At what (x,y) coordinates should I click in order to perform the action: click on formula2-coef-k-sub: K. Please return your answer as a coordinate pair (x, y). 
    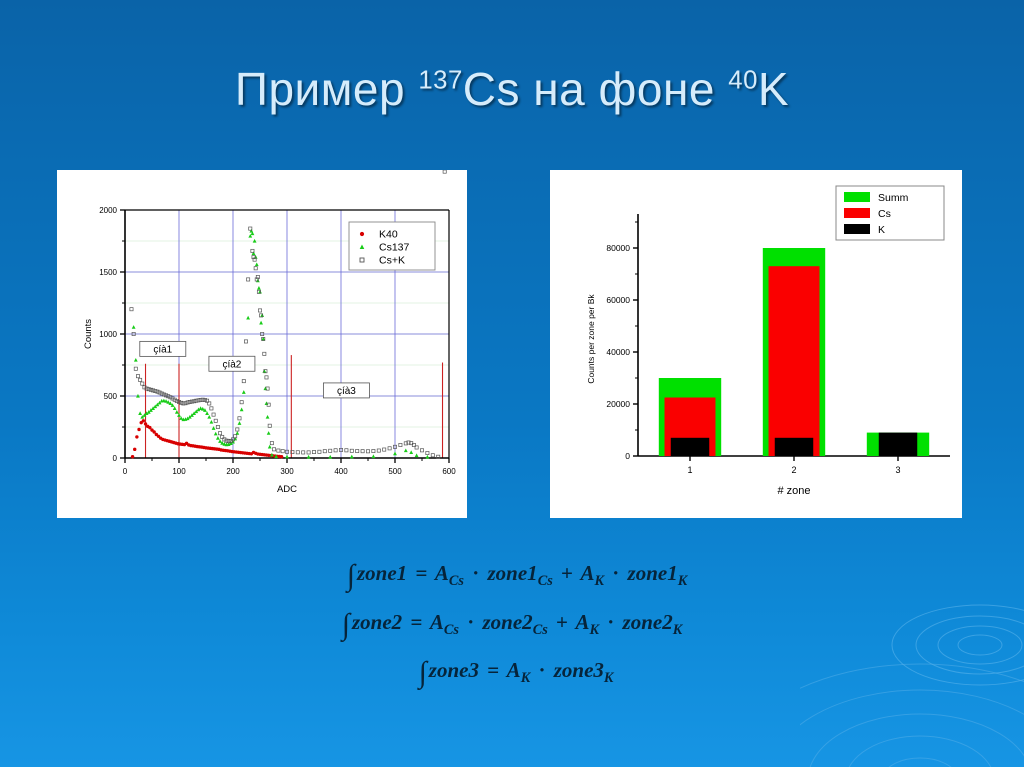
    Looking at the image, I should click on (594, 629).